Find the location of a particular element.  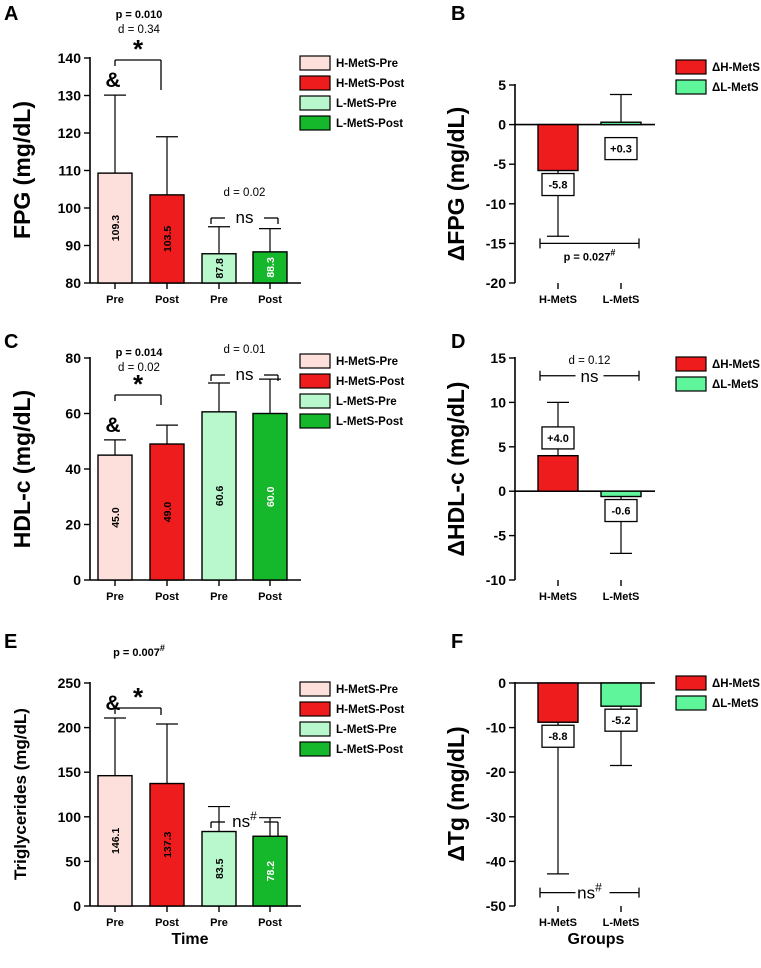

y-axis-label: FPG (mg/dL) is located at coordinates (22, 170).